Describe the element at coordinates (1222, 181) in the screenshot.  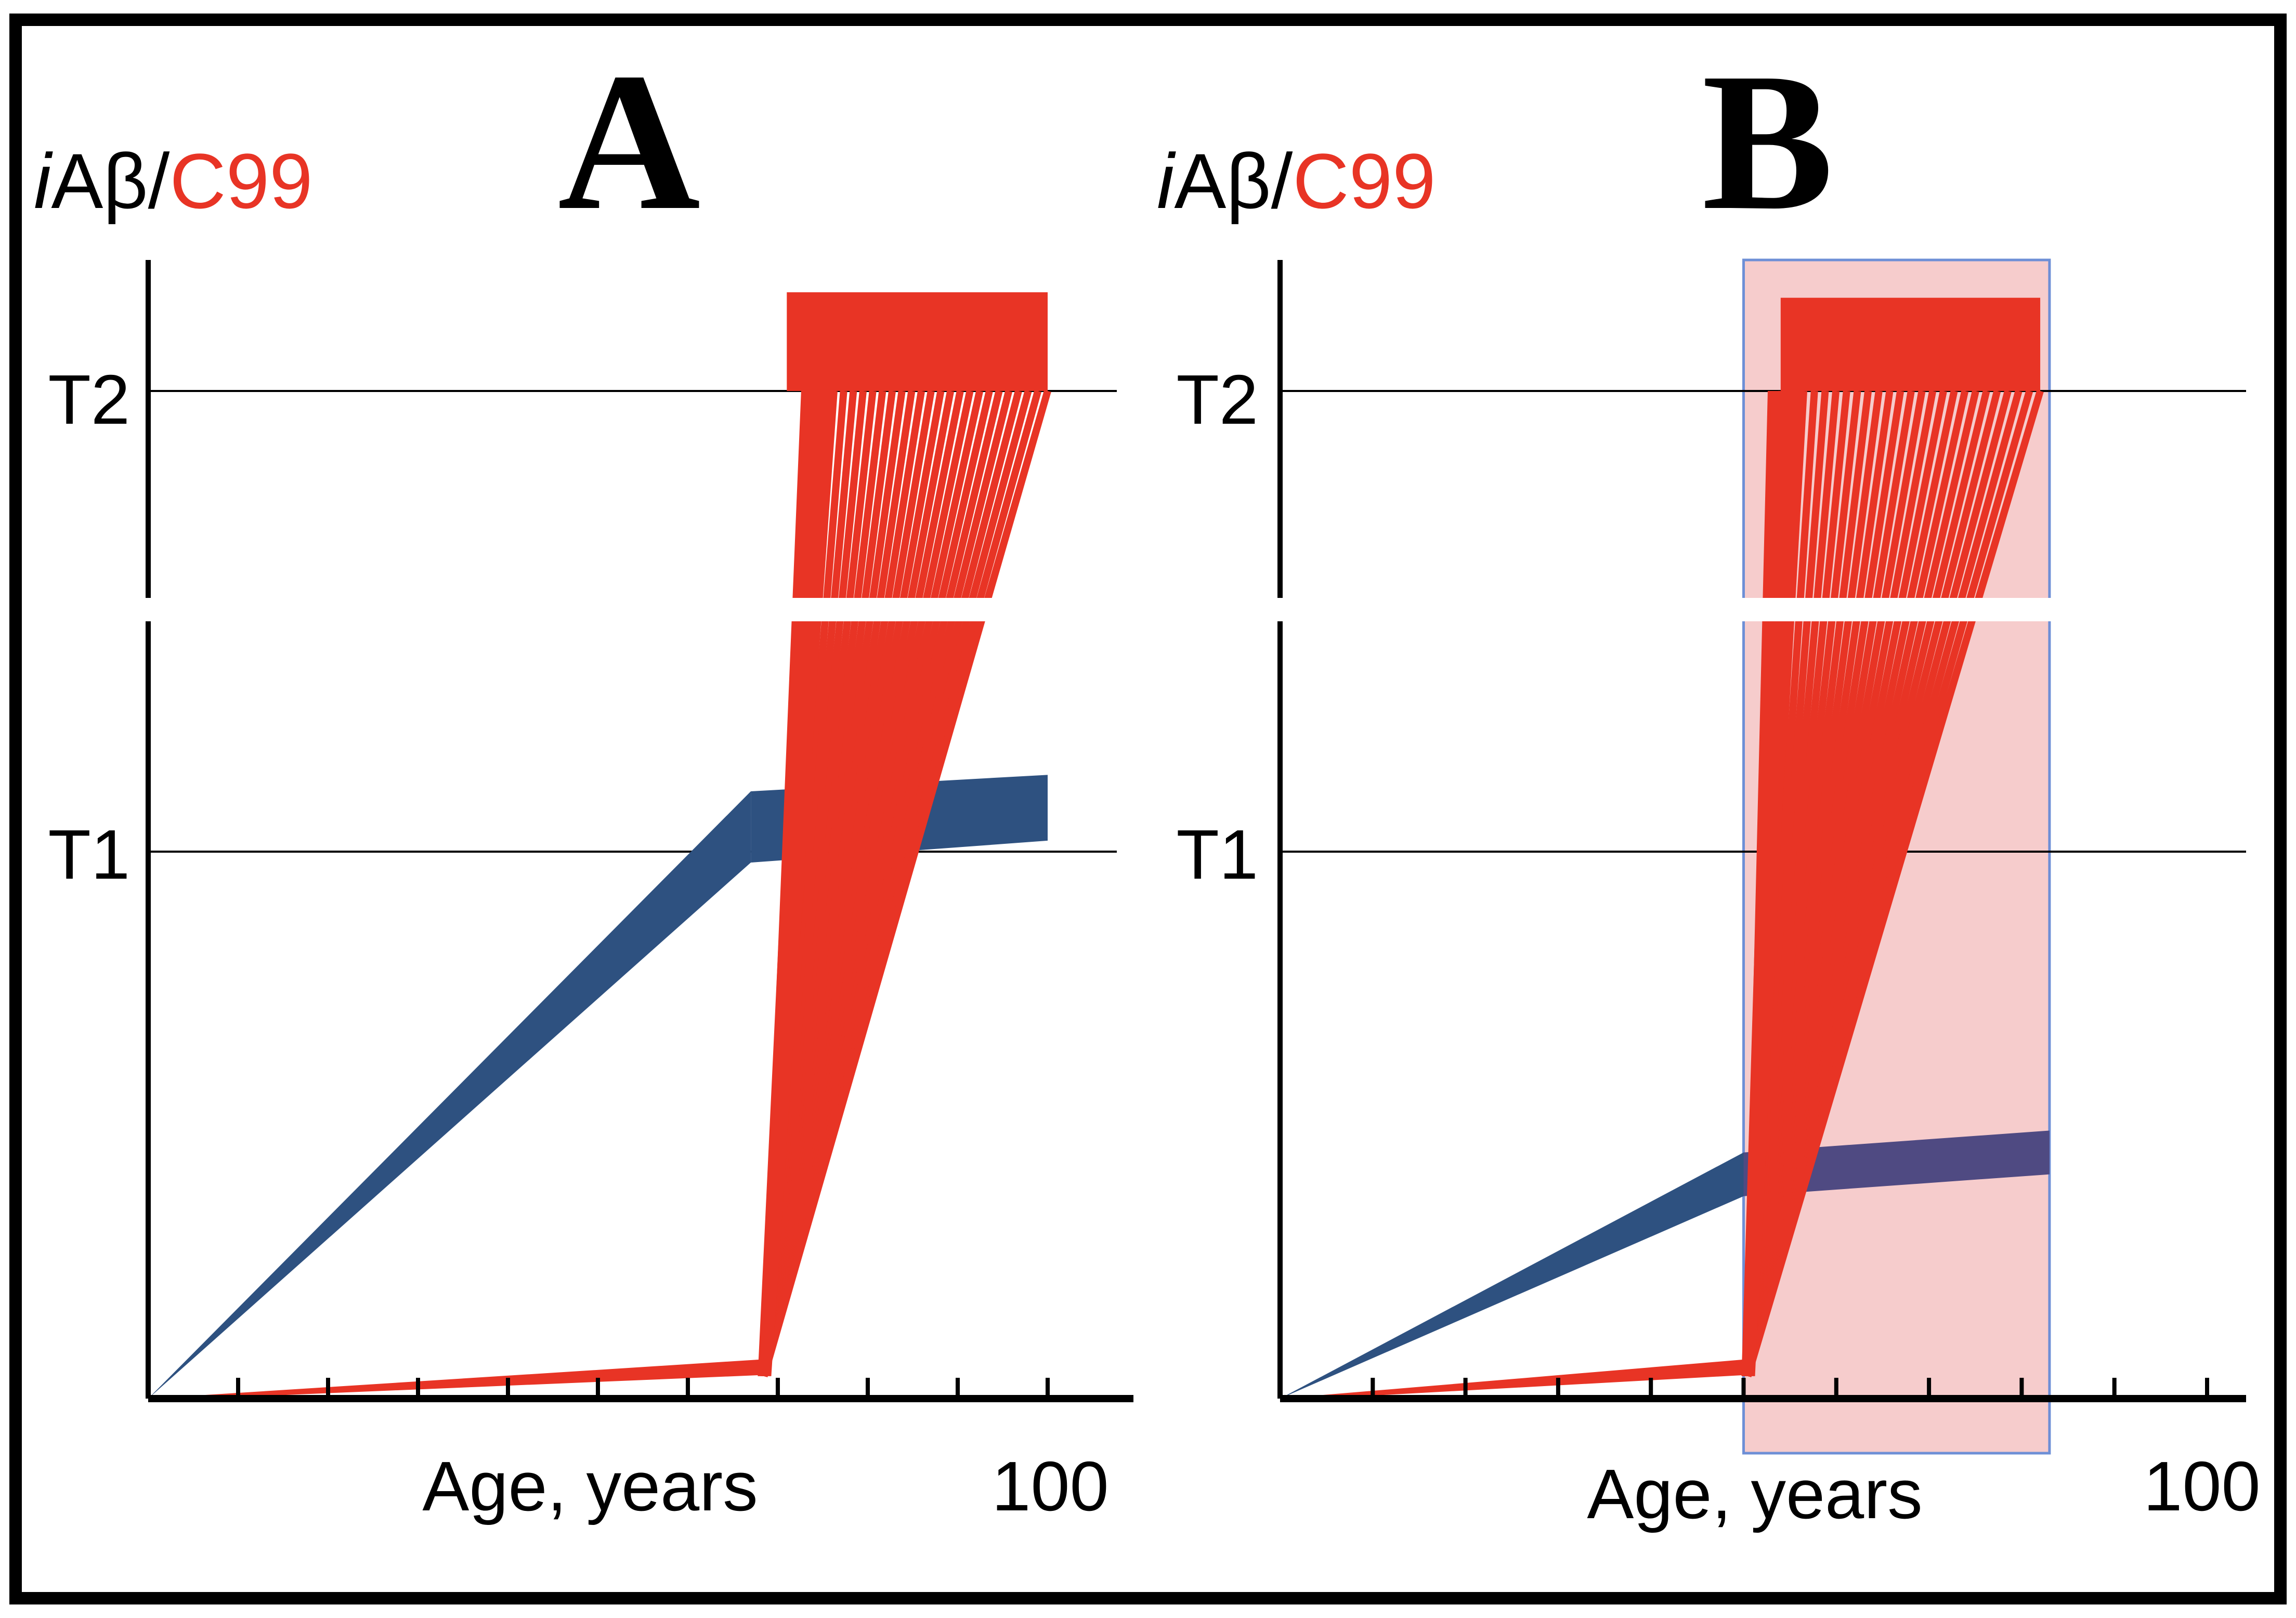
I see `panel-b-ylabel-main: Aβ` at that location.